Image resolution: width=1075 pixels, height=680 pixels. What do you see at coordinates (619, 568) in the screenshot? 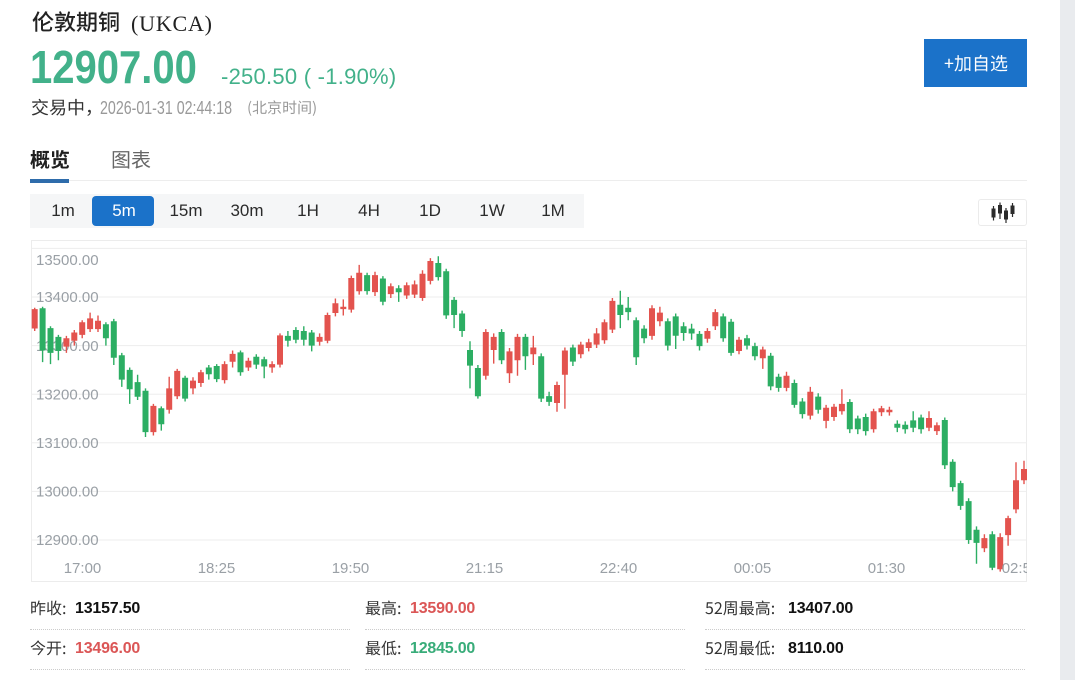
I see `svg-text: 22:40` at bounding box center [619, 568].